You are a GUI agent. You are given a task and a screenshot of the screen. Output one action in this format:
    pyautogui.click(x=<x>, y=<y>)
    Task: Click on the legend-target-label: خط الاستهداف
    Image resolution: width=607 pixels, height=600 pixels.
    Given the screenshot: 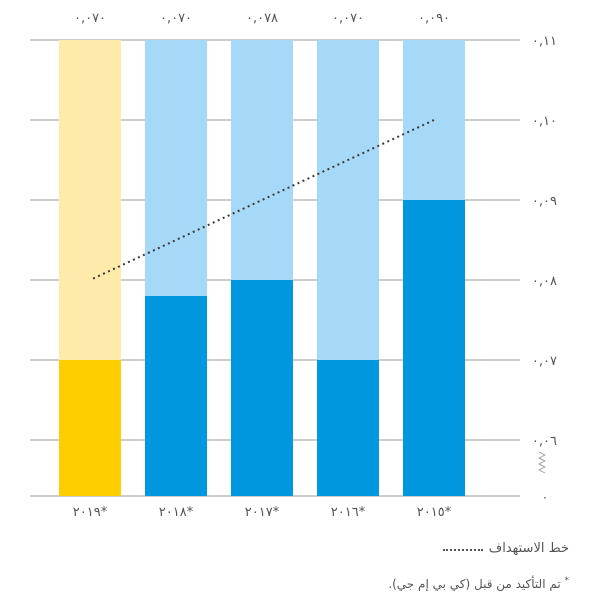 What is the action you would take?
    pyautogui.click(x=528, y=548)
    